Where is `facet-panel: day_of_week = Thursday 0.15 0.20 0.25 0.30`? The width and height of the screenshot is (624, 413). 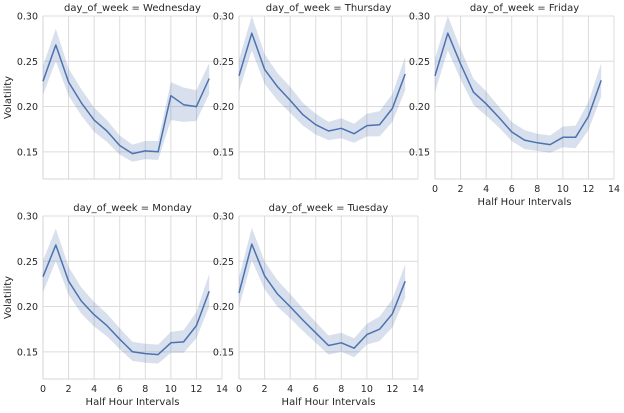 facet-panel: day_of_week = Thursday 0.15 0.20 0.25 0.30 is located at coordinates (316, 91).